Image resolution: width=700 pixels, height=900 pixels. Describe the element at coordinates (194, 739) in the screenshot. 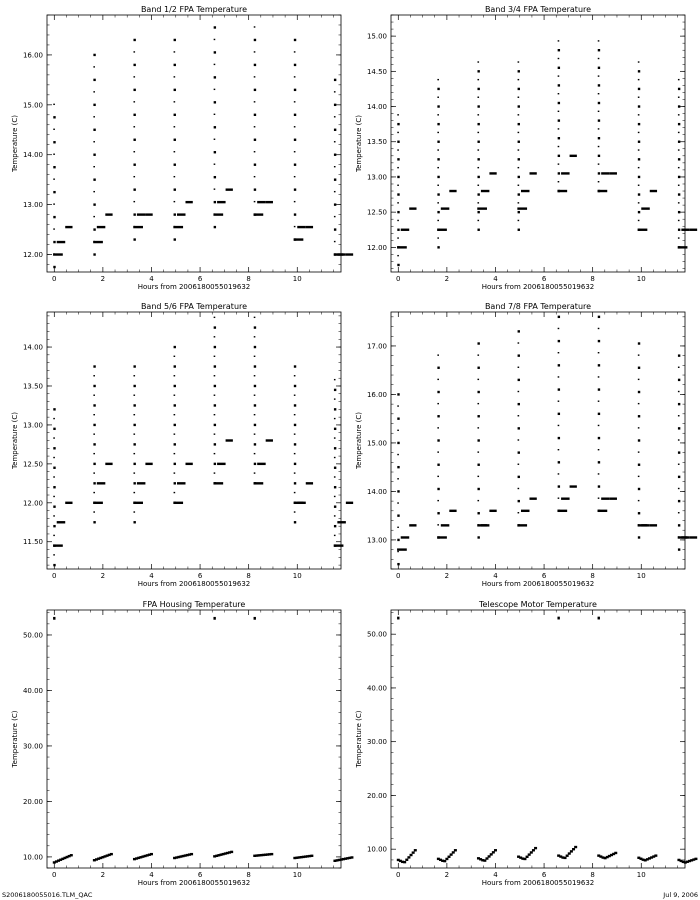

I see `plot-frame` at that location.